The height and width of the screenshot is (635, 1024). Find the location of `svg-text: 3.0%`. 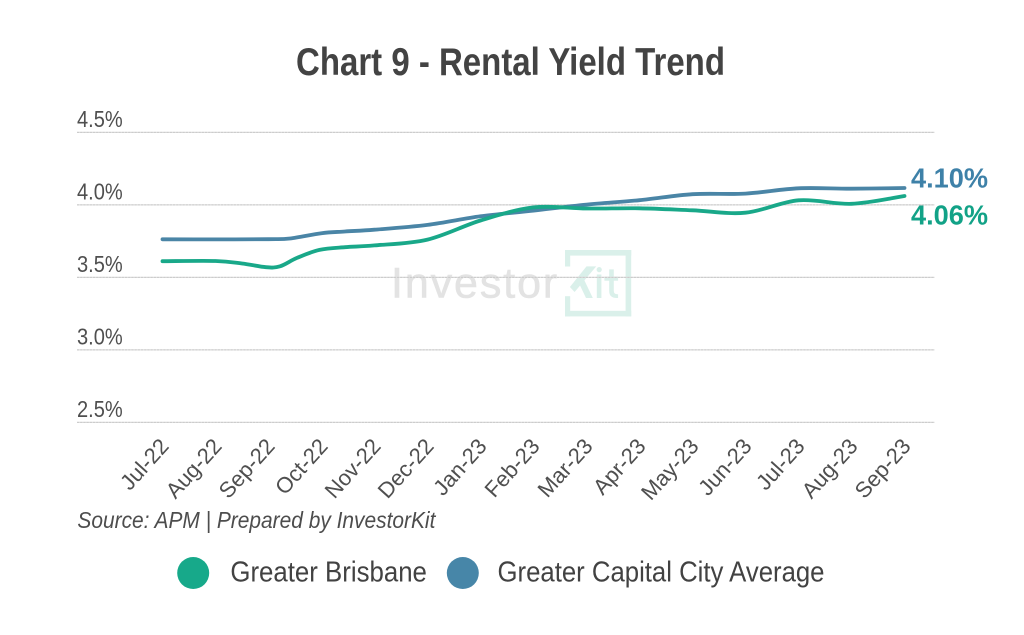

svg-text: 3.0% is located at coordinates (100, 337).